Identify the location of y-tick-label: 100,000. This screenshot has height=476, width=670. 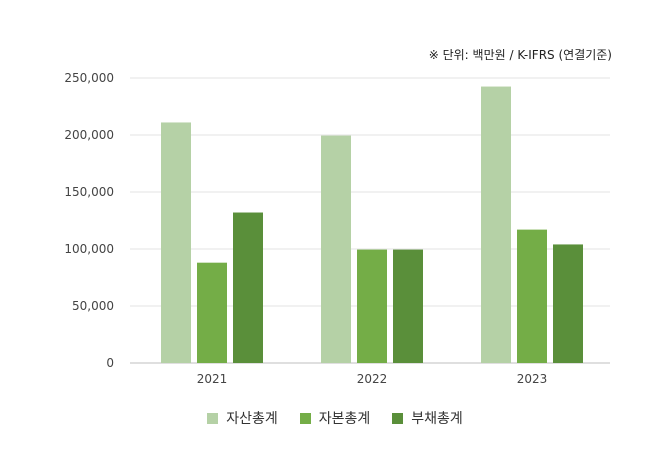
(89, 249).